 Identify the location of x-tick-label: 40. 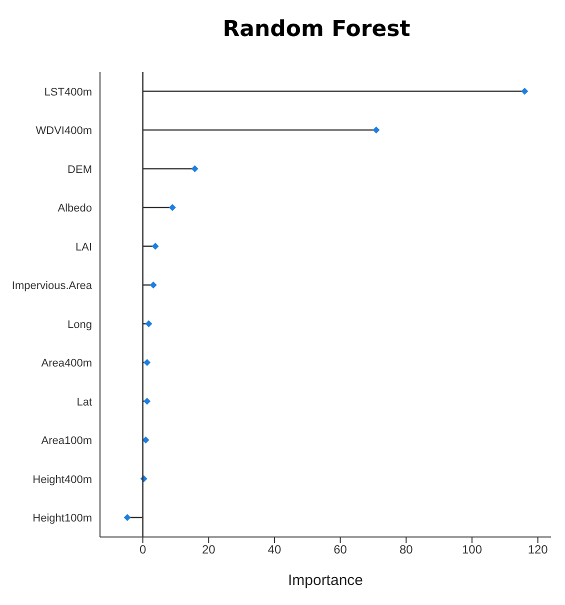
(275, 549).